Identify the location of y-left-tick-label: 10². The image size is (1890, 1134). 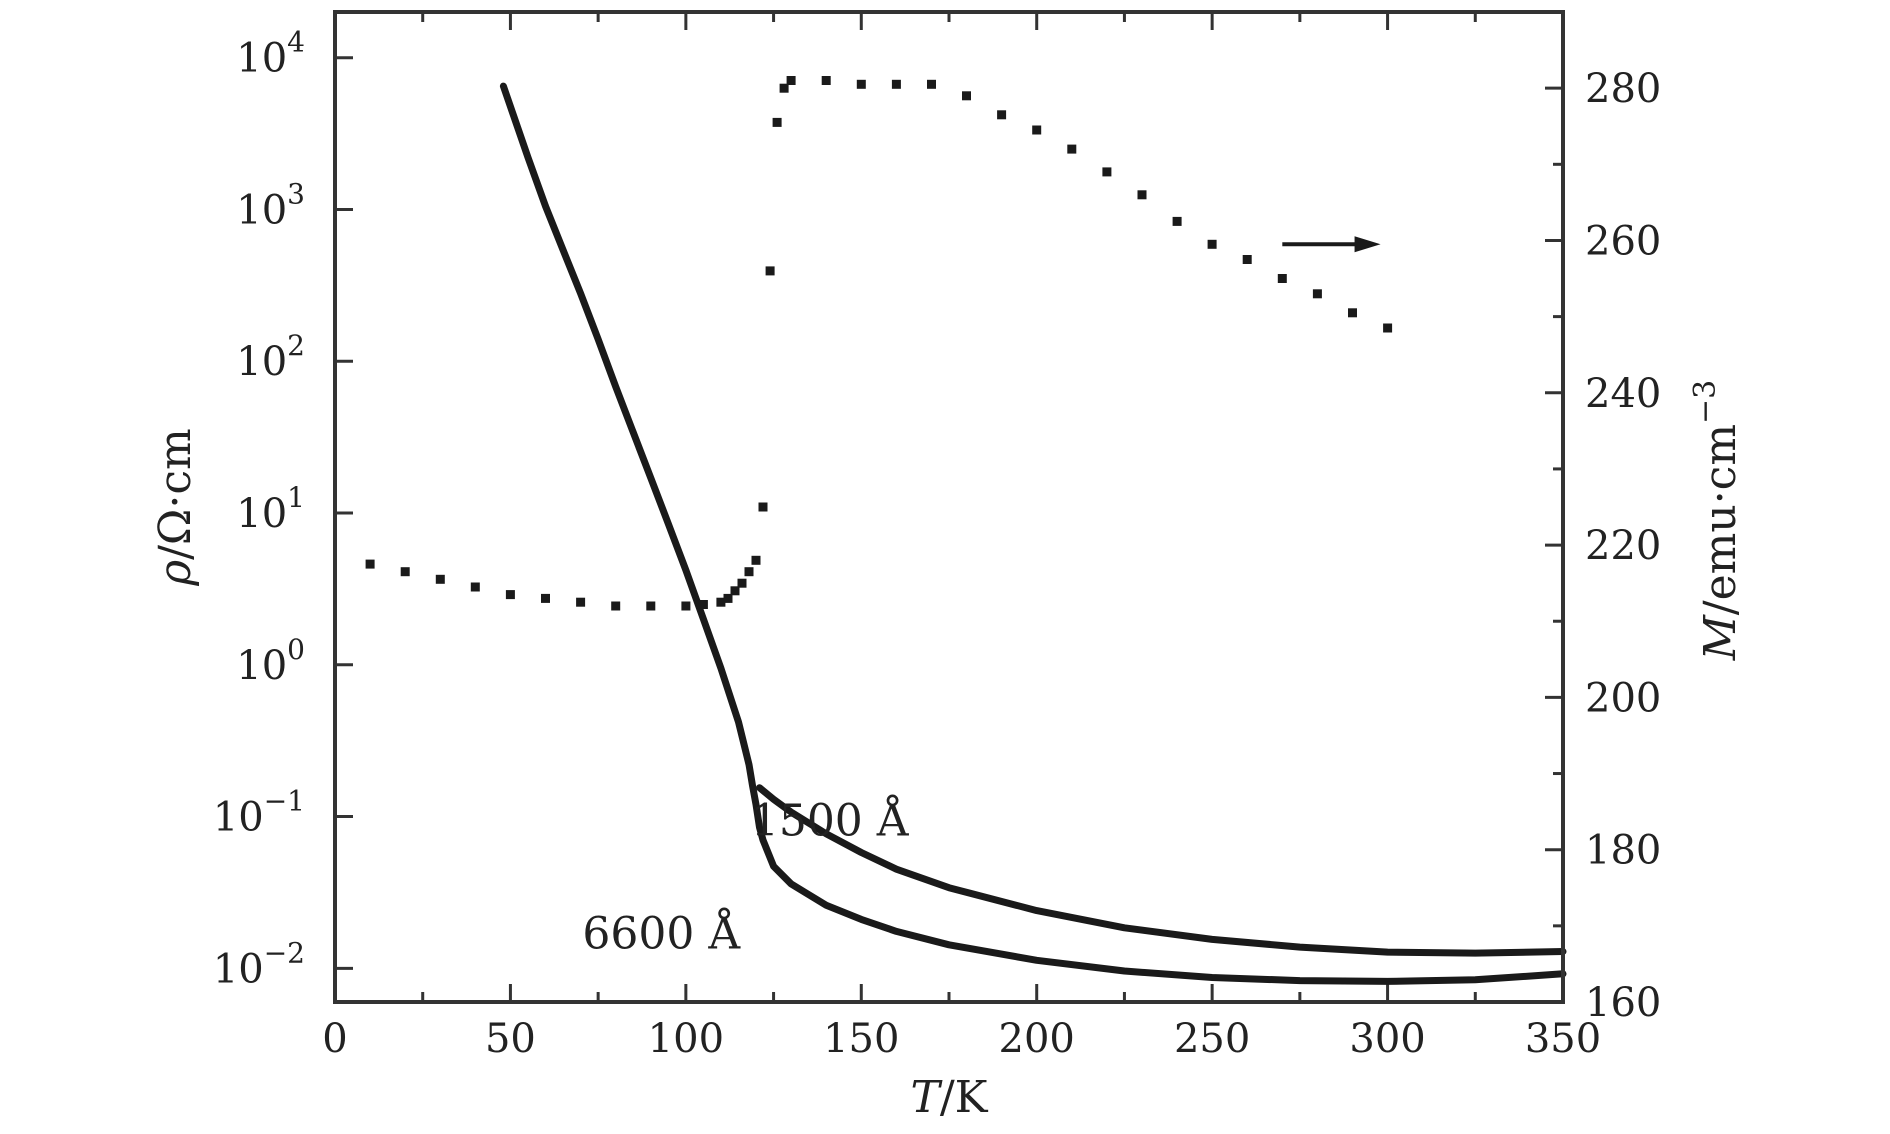
(270, 357).